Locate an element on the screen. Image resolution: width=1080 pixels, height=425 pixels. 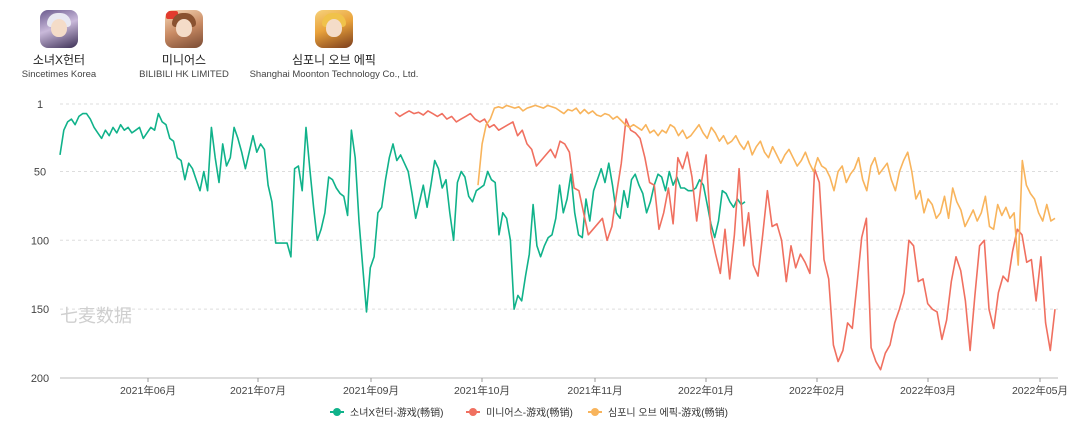
anime-girl-white-hair-icon is located at coordinates (59, 29).